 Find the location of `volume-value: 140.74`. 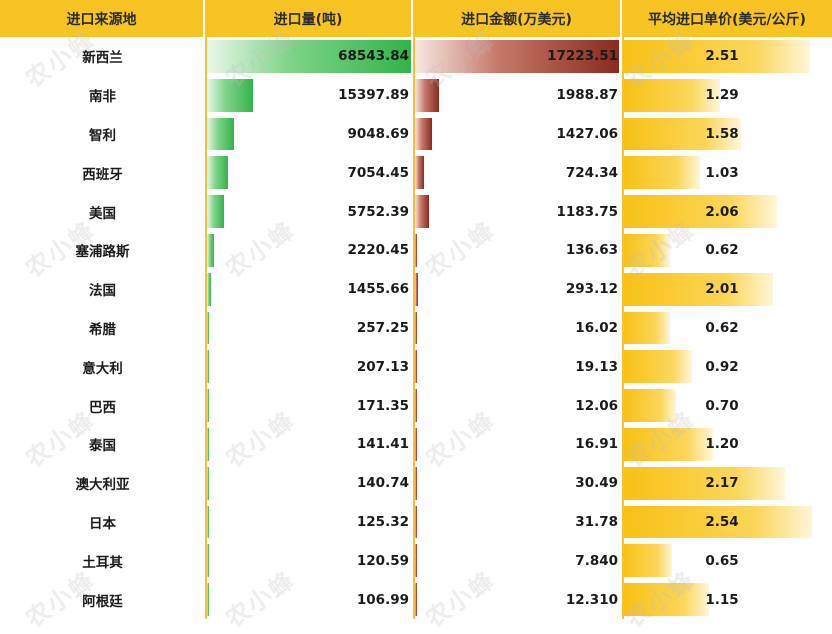

volume-value: 140.74 is located at coordinates (382, 483).